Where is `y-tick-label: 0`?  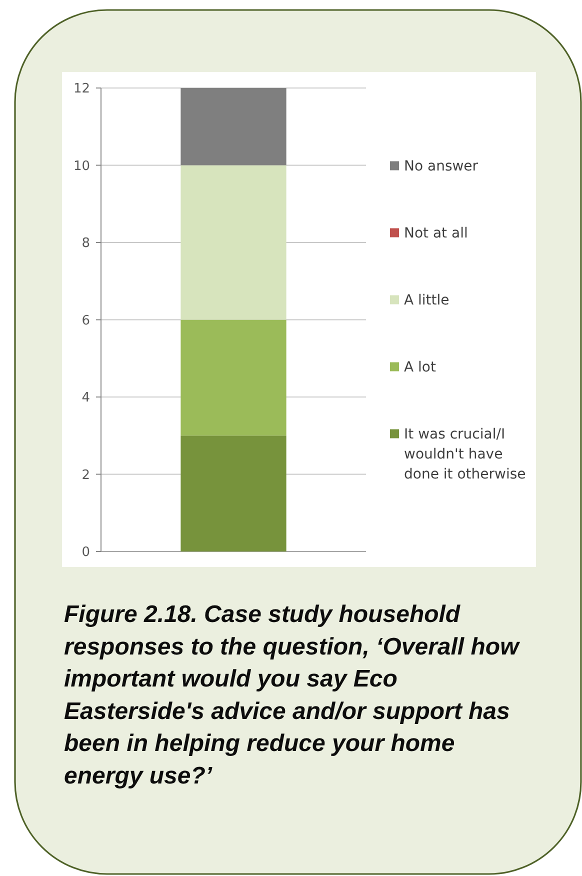 y-tick-label: 0 is located at coordinates (86, 552).